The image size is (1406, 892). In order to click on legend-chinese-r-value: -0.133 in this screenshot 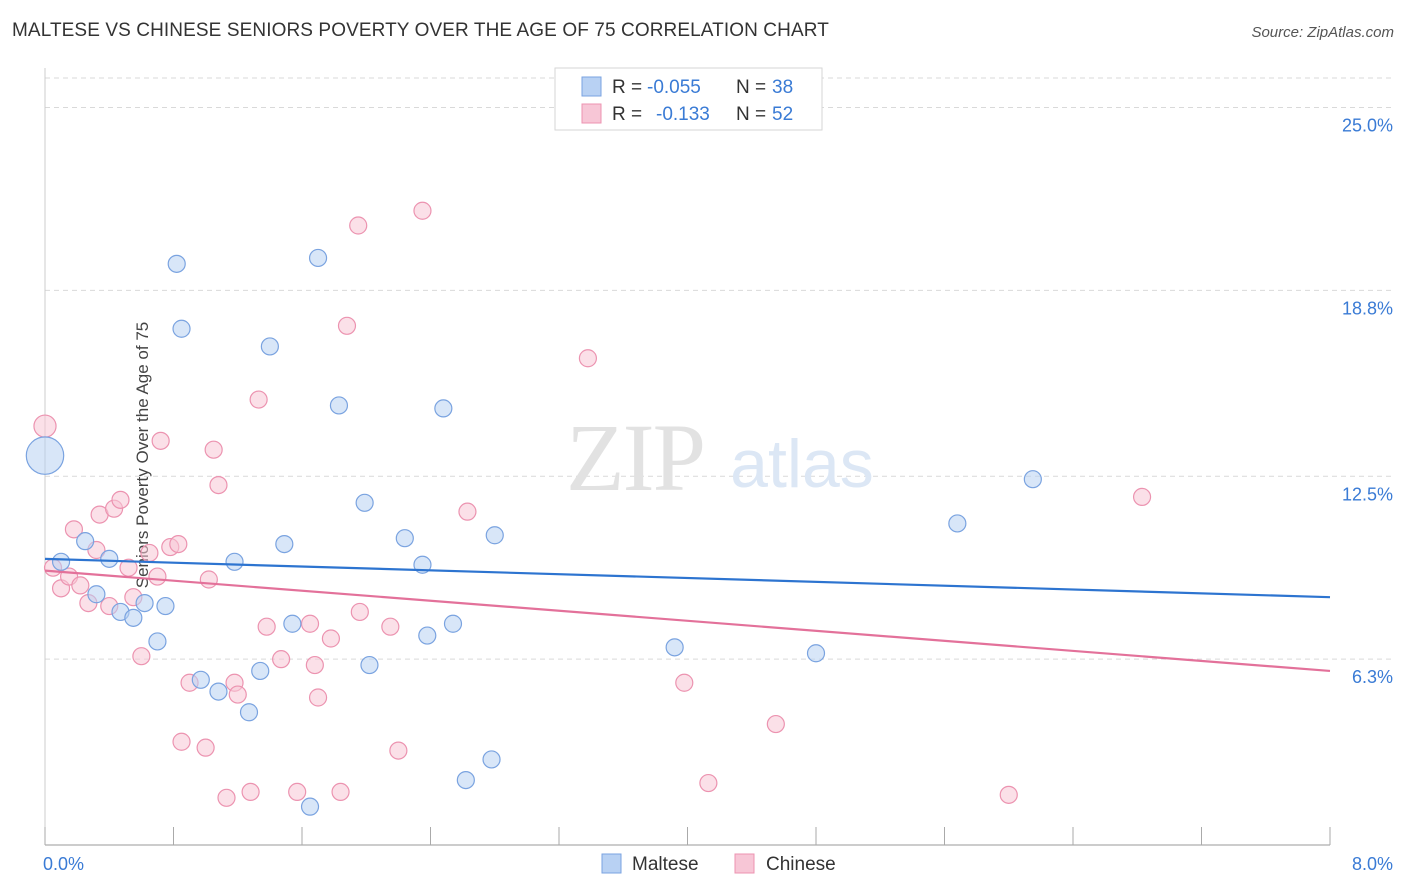, I will do `click(683, 114)`.